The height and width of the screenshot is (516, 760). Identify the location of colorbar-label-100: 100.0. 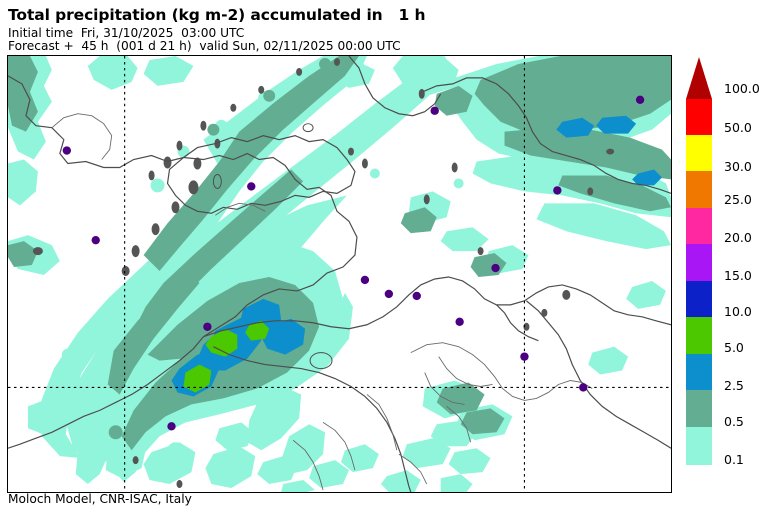
(742, 88).